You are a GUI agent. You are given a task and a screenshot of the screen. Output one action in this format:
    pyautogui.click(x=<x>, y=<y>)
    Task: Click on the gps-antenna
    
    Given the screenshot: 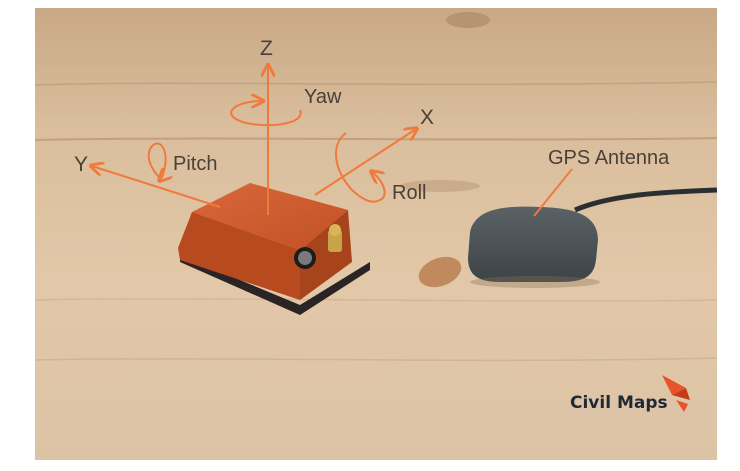 What is the action you would take?
    pyautogui.click(x=593, y=237)
    